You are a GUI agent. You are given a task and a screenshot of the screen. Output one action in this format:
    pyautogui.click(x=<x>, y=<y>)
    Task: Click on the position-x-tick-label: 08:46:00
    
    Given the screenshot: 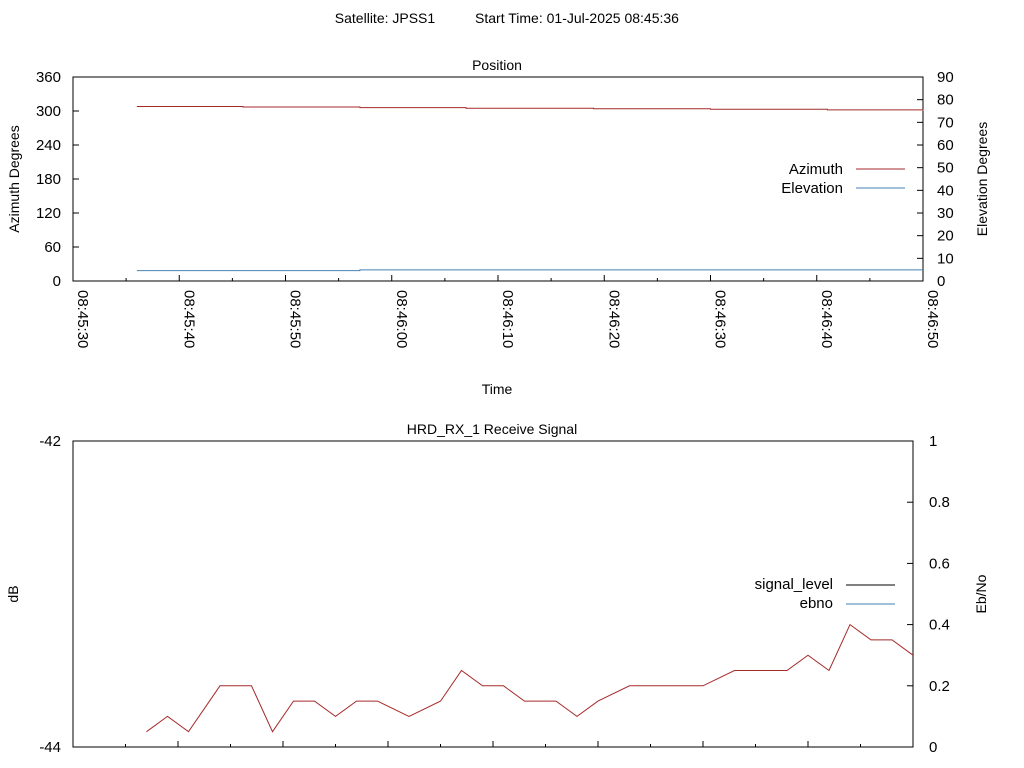 What is the action you would take?
    pyautogui.click(x=401, y=319)
    